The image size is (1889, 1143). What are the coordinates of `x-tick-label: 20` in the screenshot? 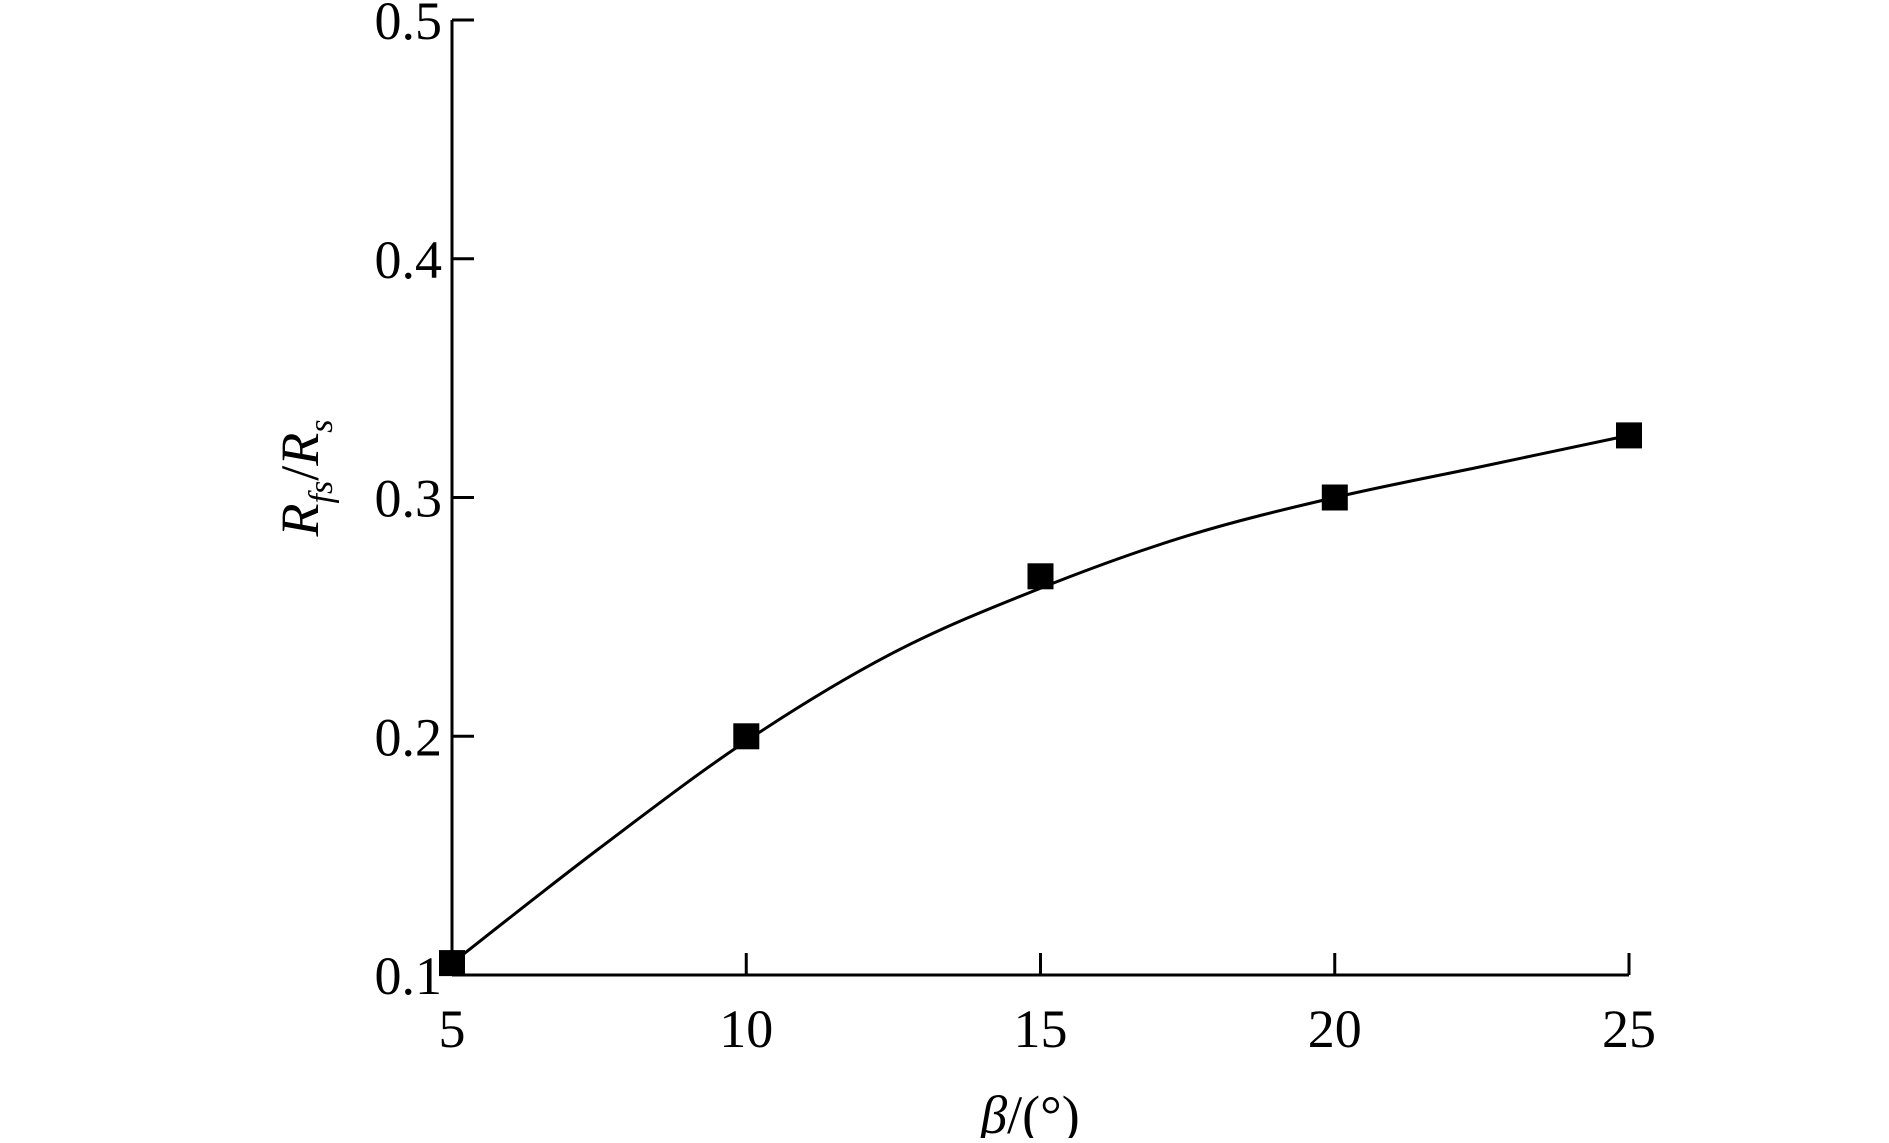 It's located at (1335, 1029).